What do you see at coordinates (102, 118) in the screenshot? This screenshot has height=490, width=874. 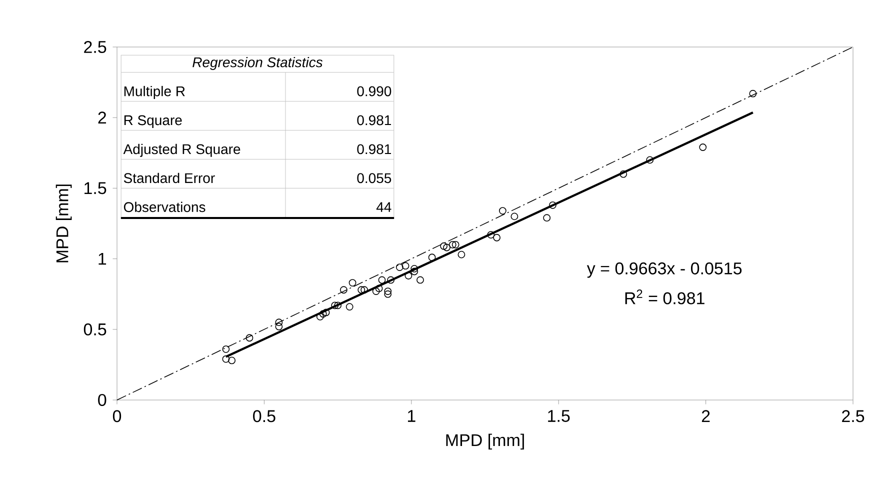 I see `y-tick-label: 2` at bounding box center [102, 118].